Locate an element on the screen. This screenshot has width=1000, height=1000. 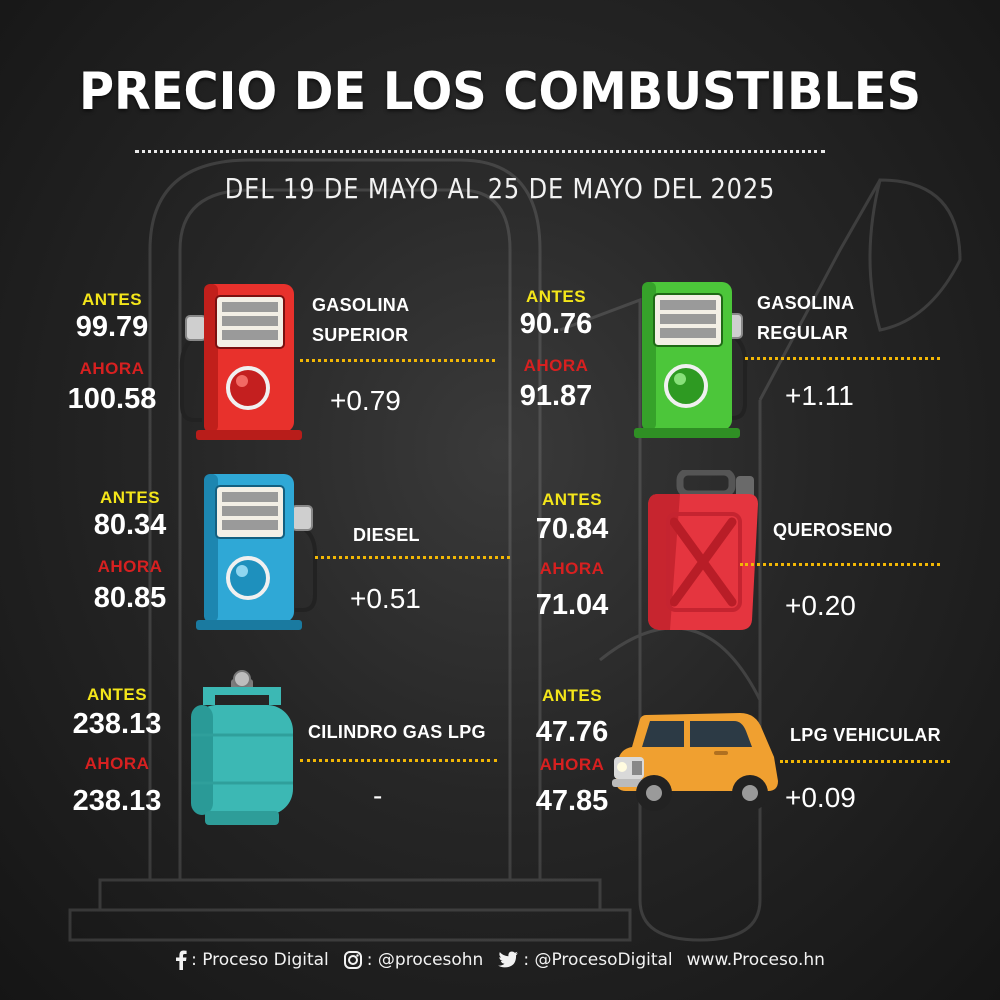
now-price: 47.85 is located at coordinates (572, 801).